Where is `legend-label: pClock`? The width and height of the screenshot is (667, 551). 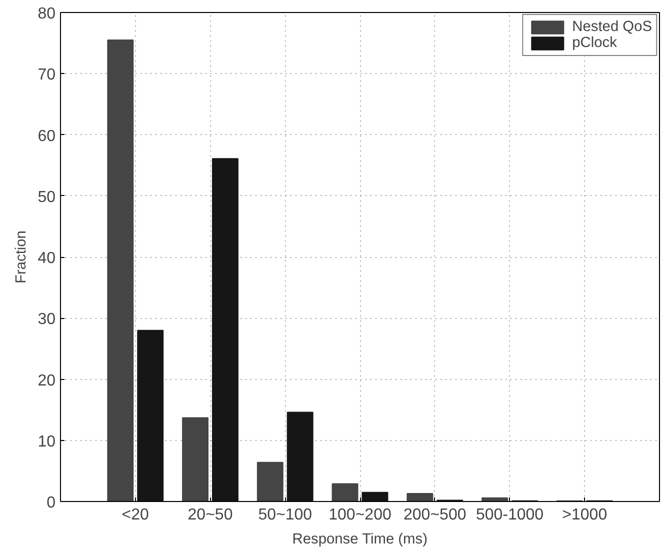 legend-label: pClock is located at coordinates (594, 43).